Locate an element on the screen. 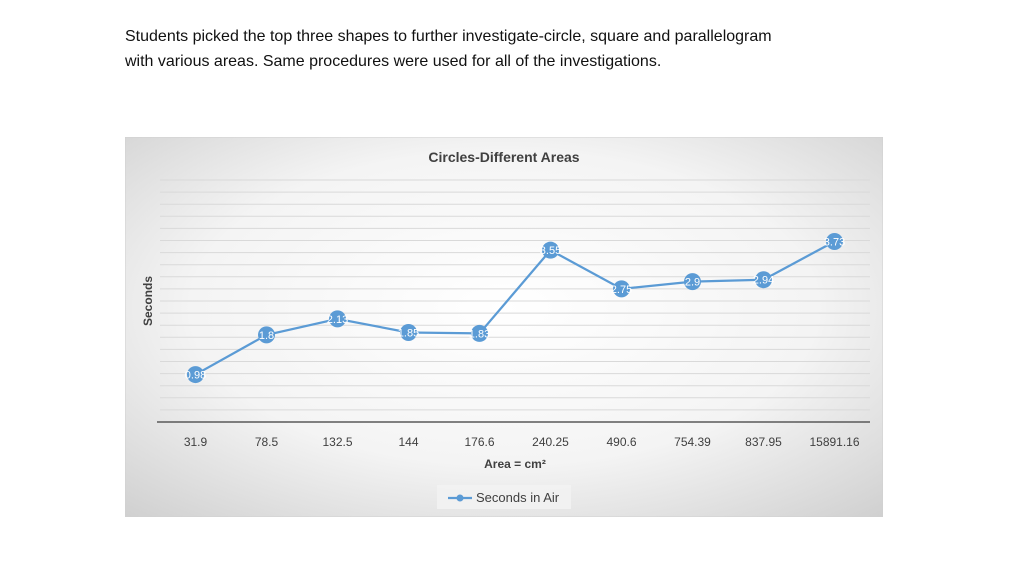  data-label: 2.75 is located at coordinates (621, 290).